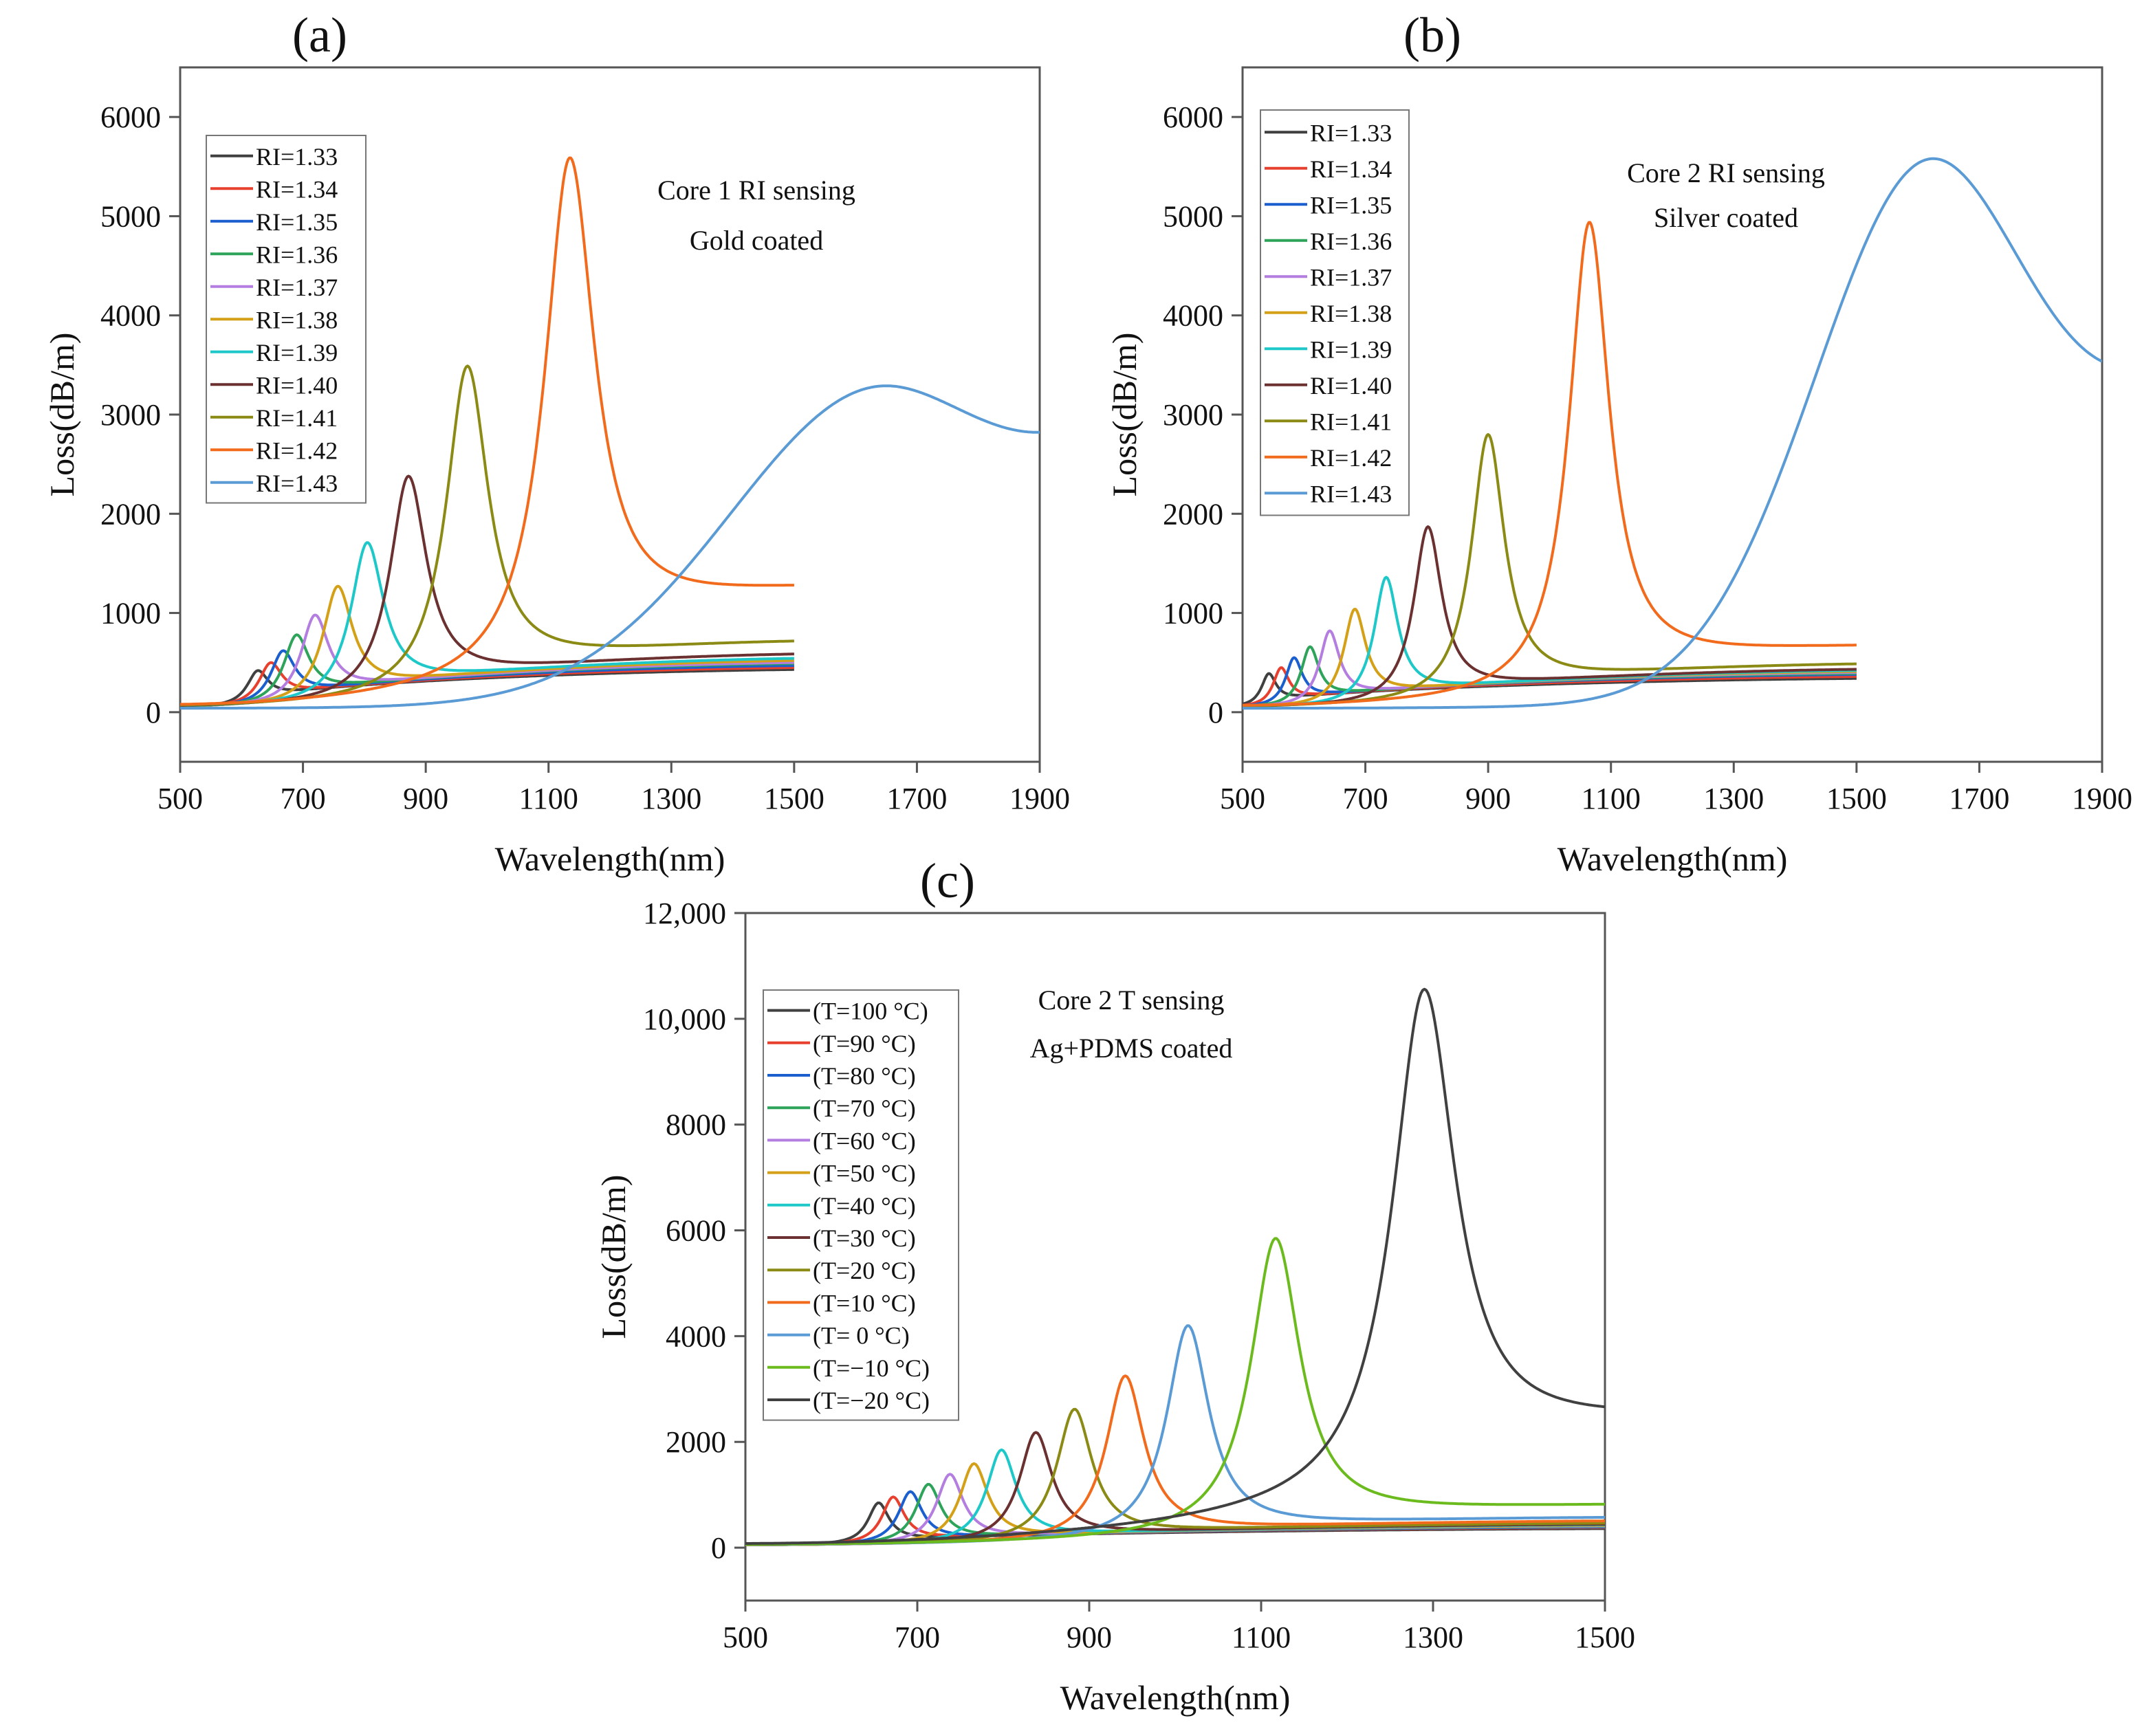 Image resolution: width=2142 pixels, height=1736 pixels. I want to click on legend-label: (T= 0 °C), so click(861, 1336).